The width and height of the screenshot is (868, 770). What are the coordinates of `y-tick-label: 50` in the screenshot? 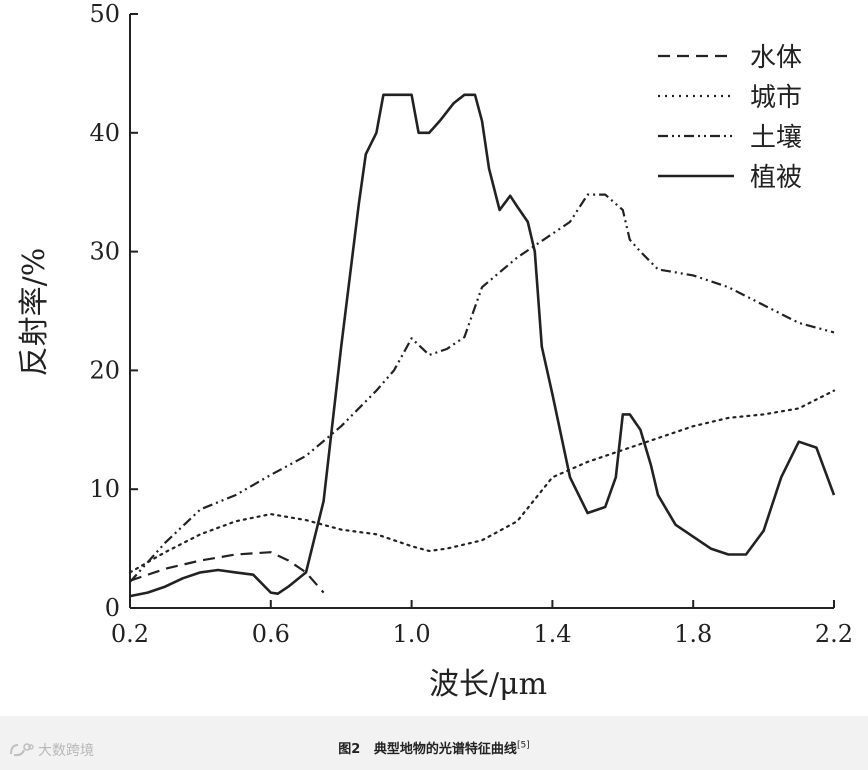 It's located at (104, 14).